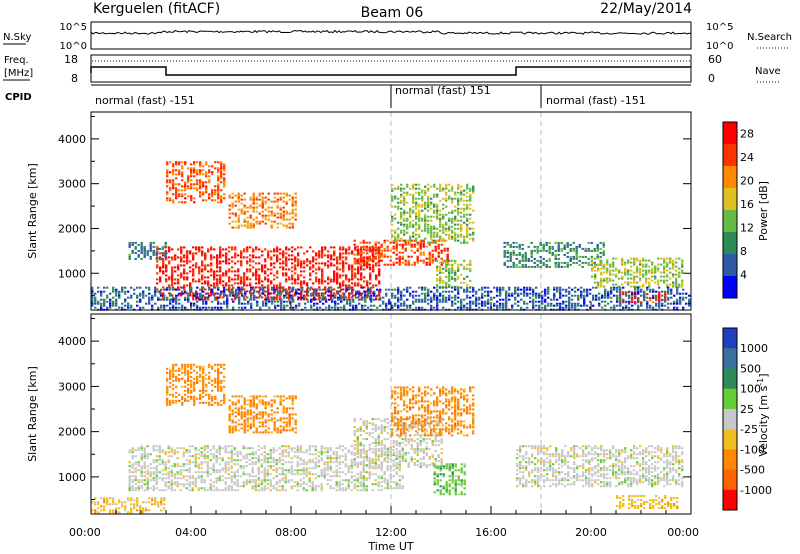 This screenshot has height=554, width=800. I want to click on colorbar-tick-label: 24, so click(747, 157).